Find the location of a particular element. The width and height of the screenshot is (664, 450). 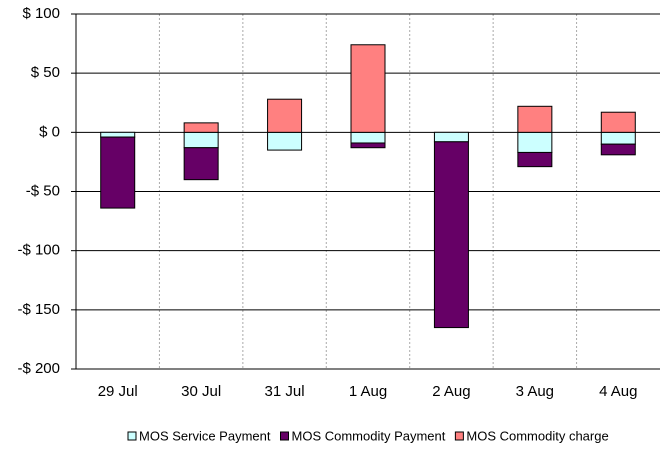

x-tick-label: 3 Aug is located at coordinates (535, 391).